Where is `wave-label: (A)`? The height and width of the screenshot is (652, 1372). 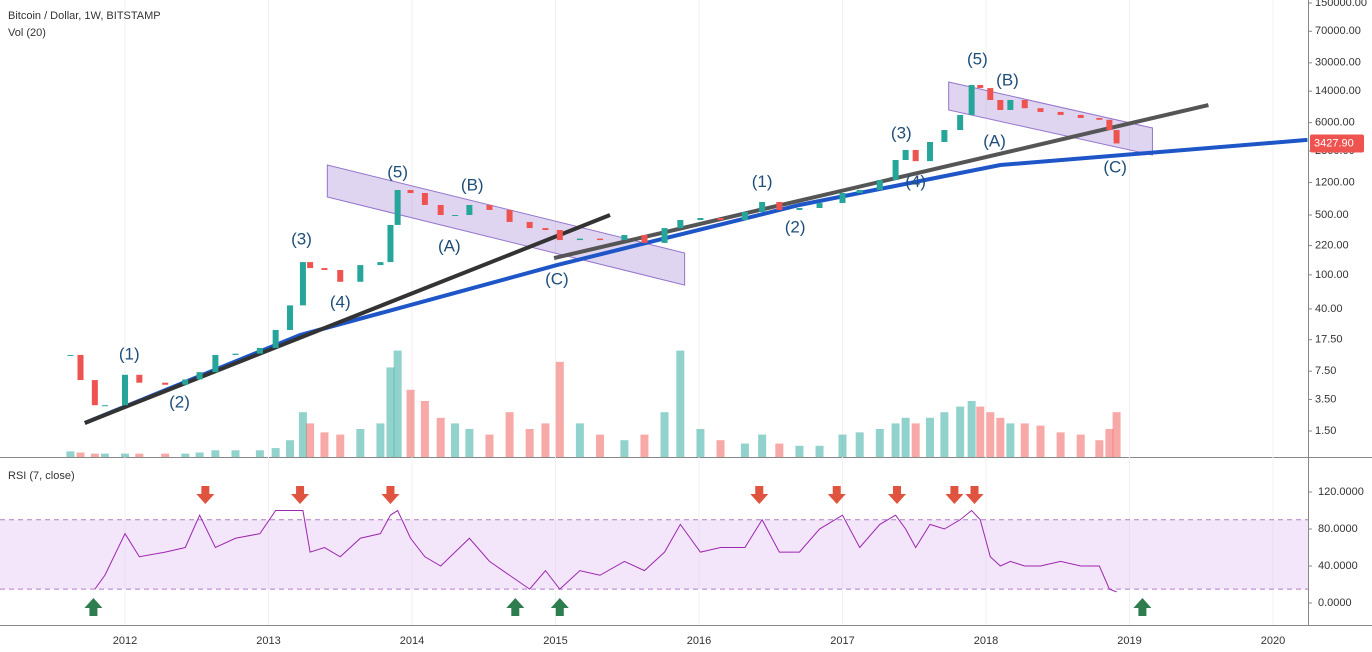 wave-label: (A) is located at coordinates (994, 140).